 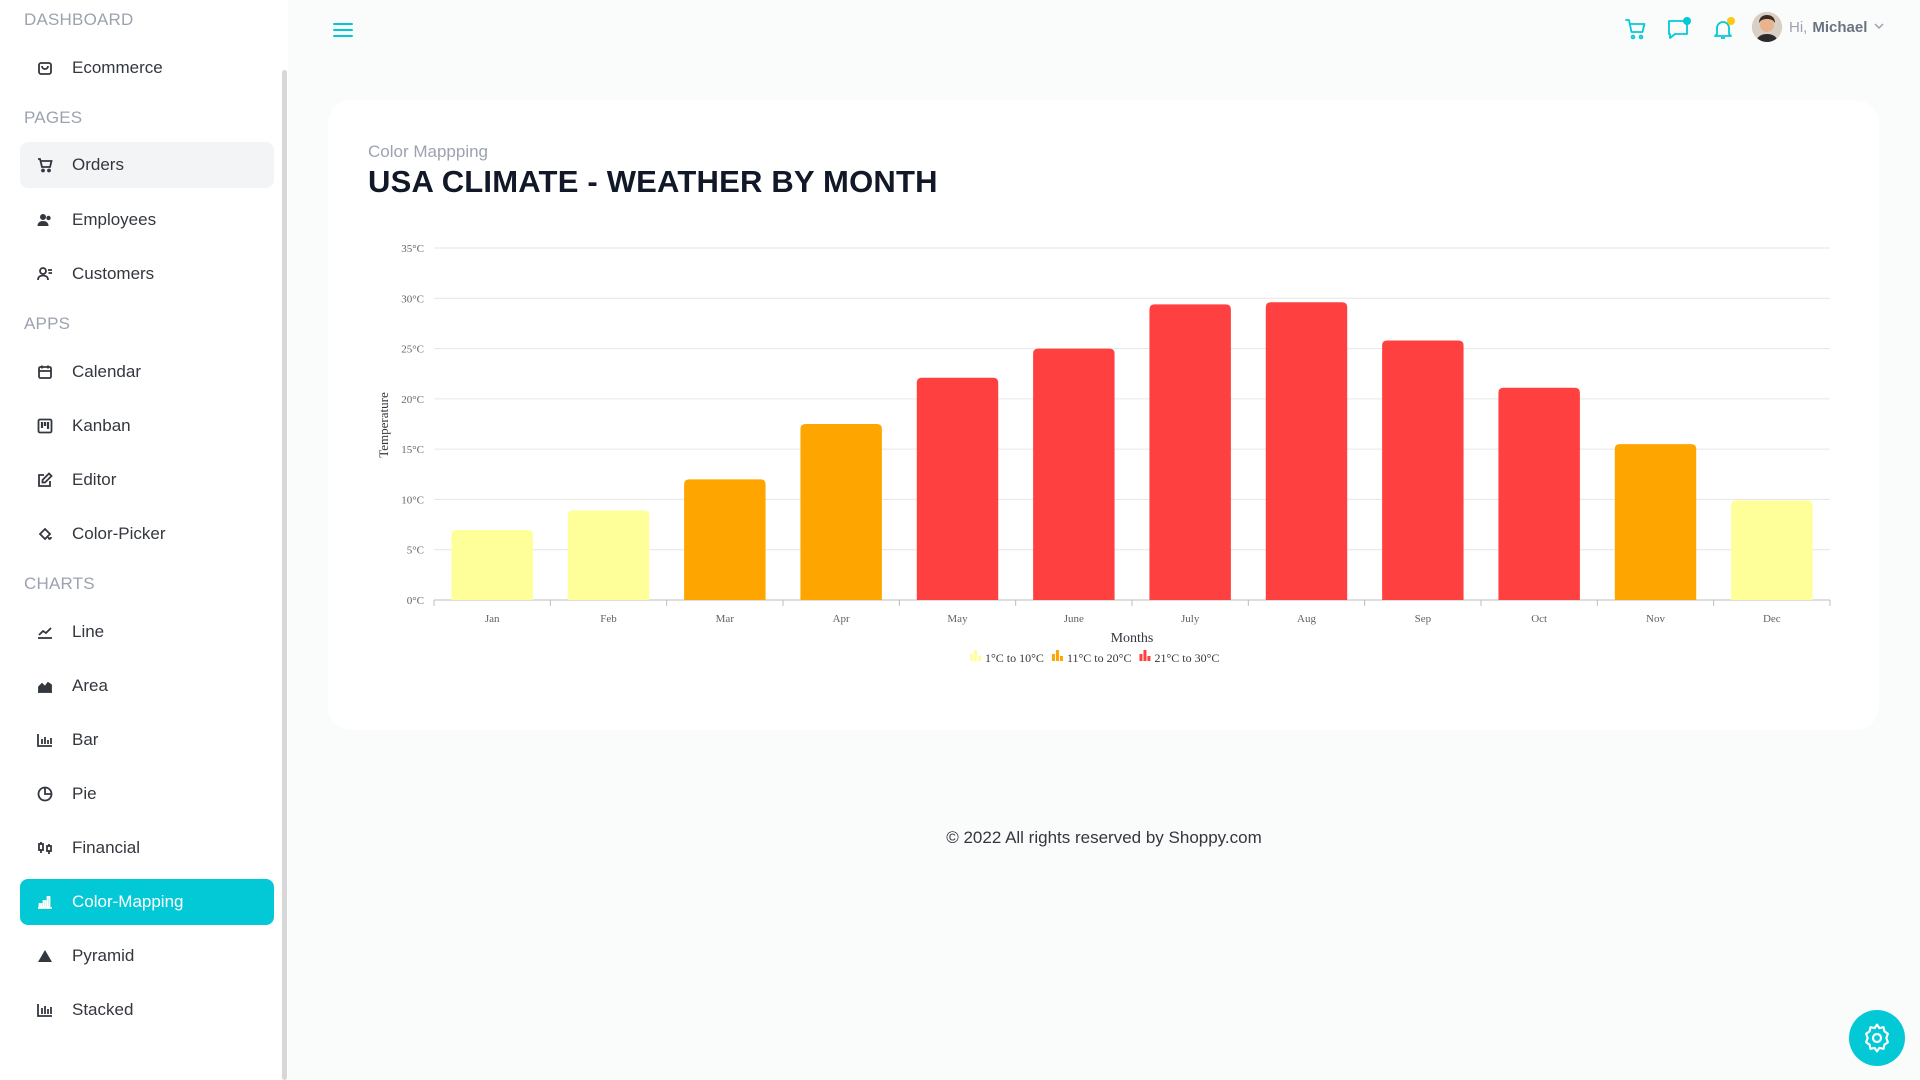 What do you see at coordinates (428, 151) in the screenshot?
I see `page-category: Color Mappping` at bounding box center [428, 151].